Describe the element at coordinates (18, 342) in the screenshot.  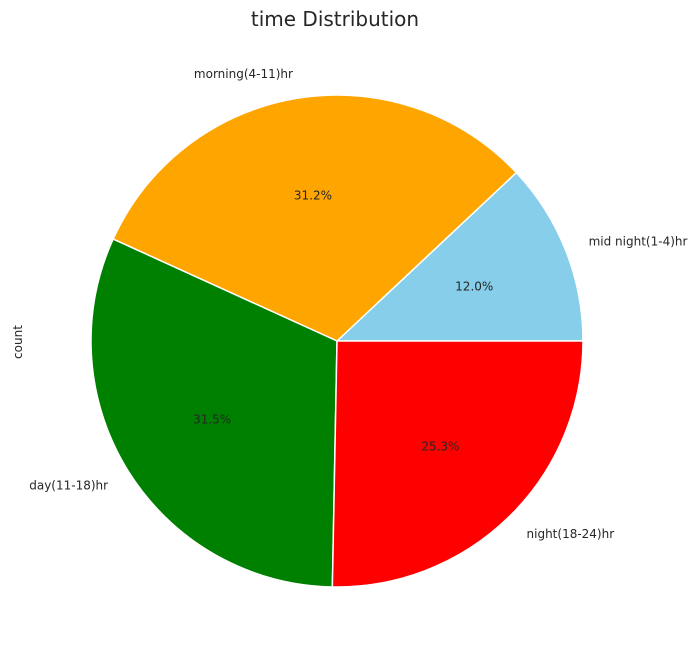
I see `y-axis-label: count` at that location.